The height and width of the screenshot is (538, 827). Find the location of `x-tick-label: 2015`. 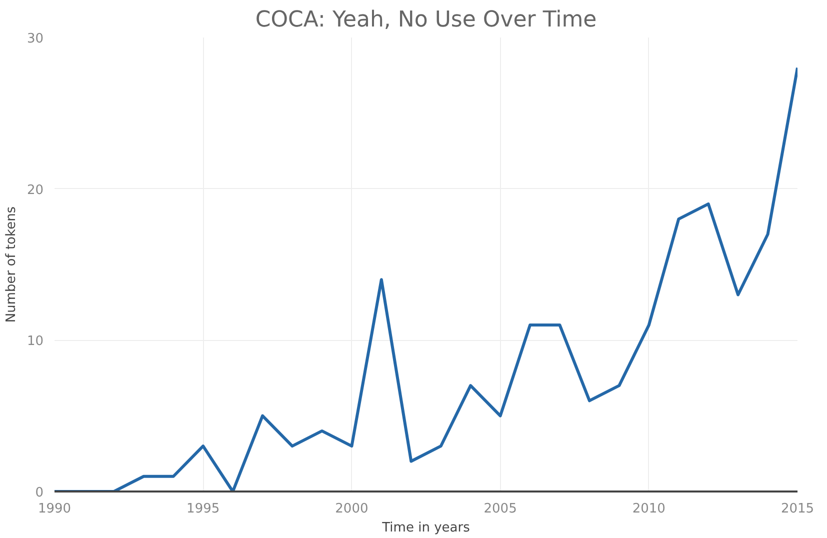

x-tick-label: 2015 is located at coordinates (797, 509).